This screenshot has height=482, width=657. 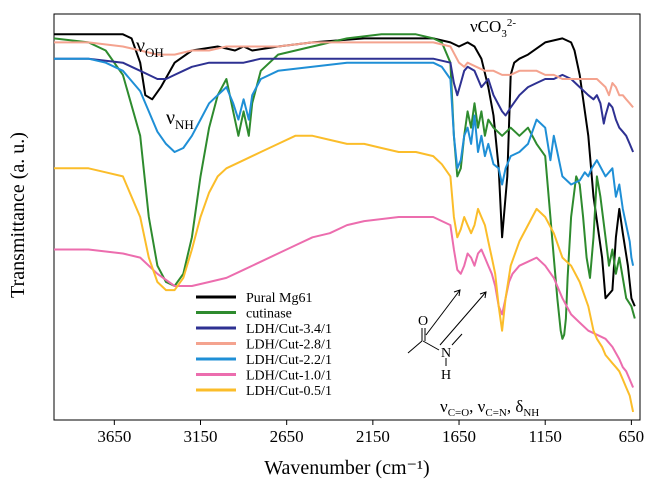 What do you see at coordinates (373, 436) in the screenshot?
I see `x-tick-label-3: 2150` at bounding box center [373, 436].